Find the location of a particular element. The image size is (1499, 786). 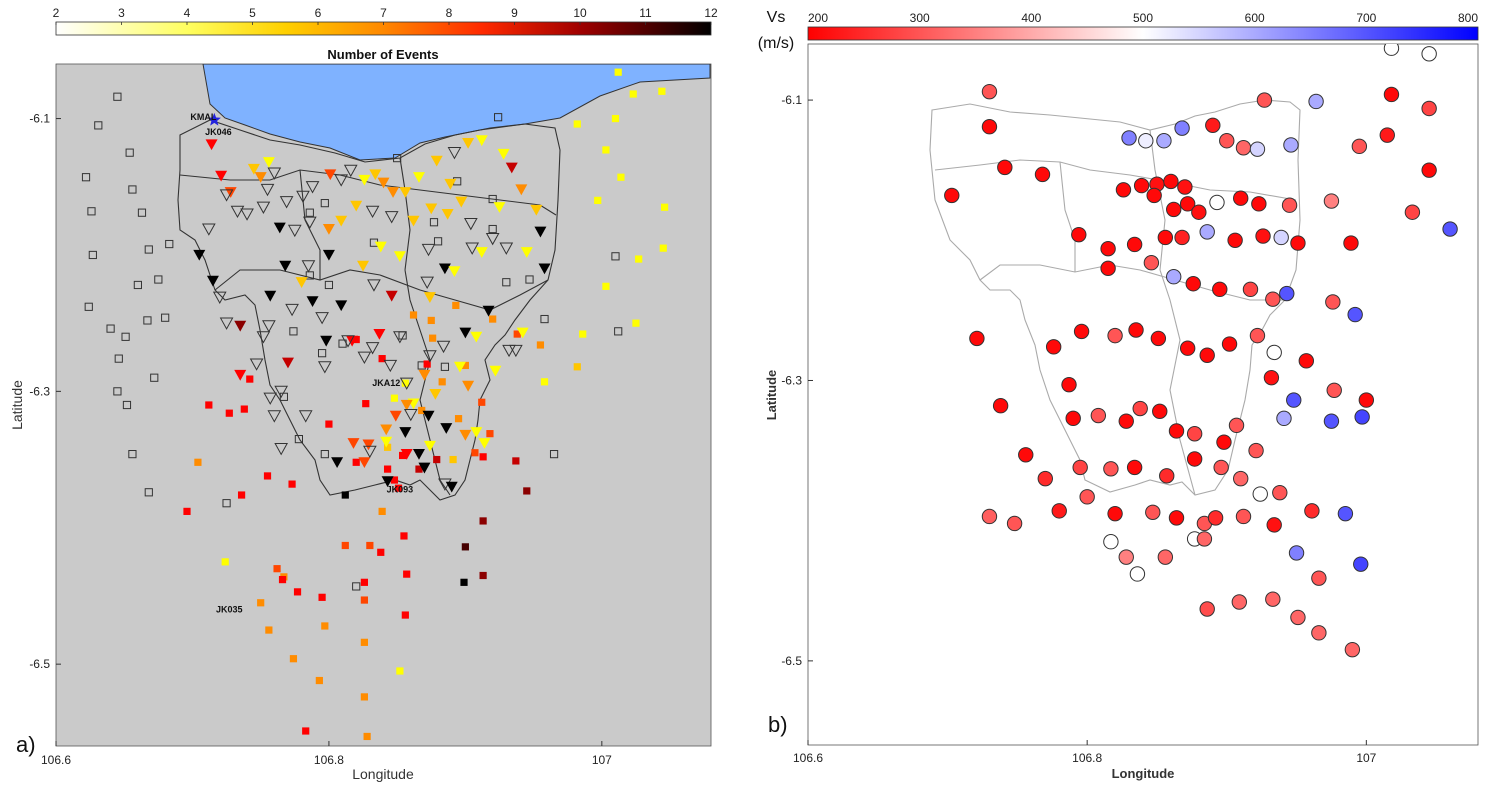

panel-label-b: b) is located at coordinates (778, 724).